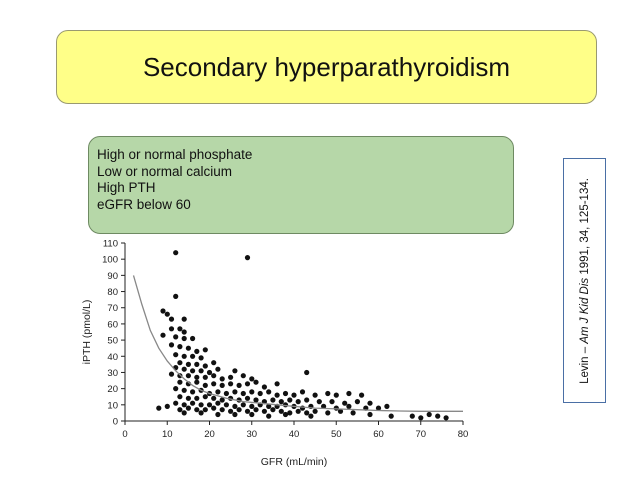 The width and height of the screenshot is (638, 479). What do you see at coordinates (110, 244) in the screenshot?
I see `y-tick-label: 110` at bounding box center [110, 244].